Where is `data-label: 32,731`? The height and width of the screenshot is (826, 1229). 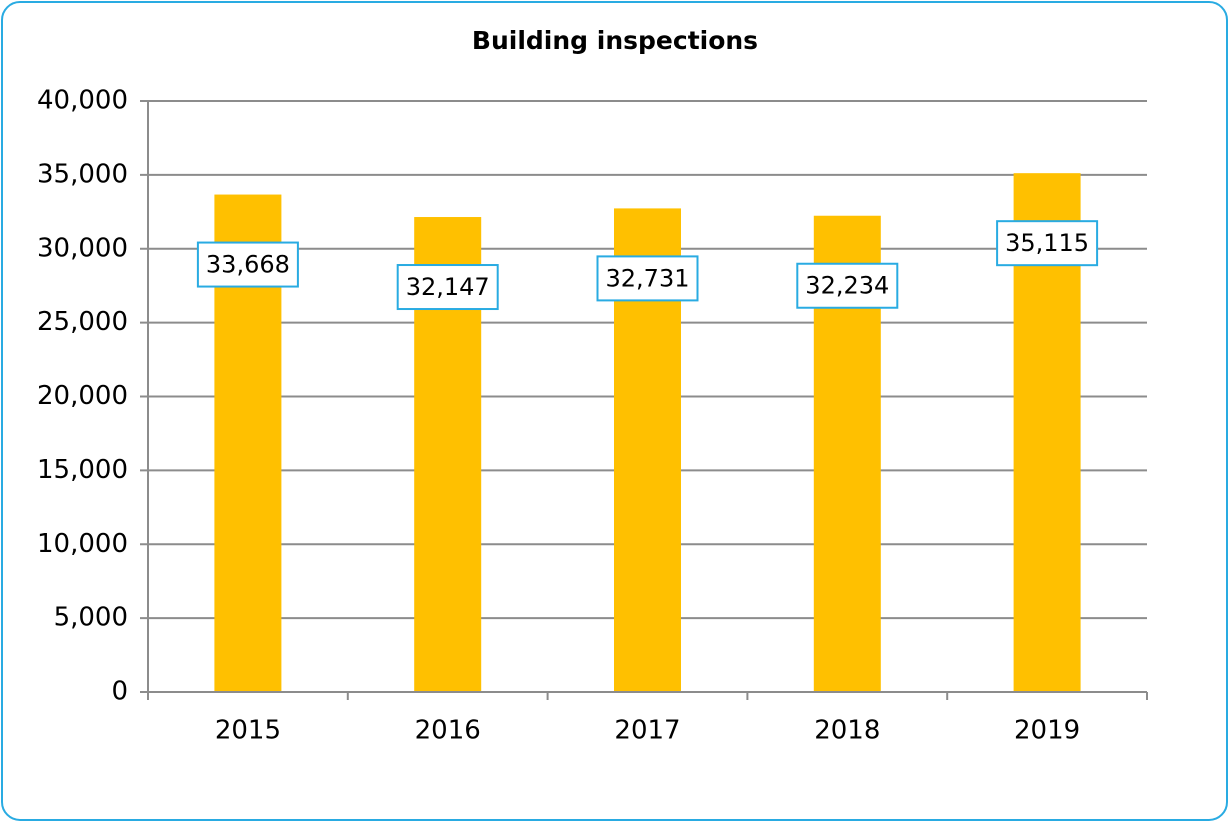
data-label: 32,731 is located at coordinates (648, 278).